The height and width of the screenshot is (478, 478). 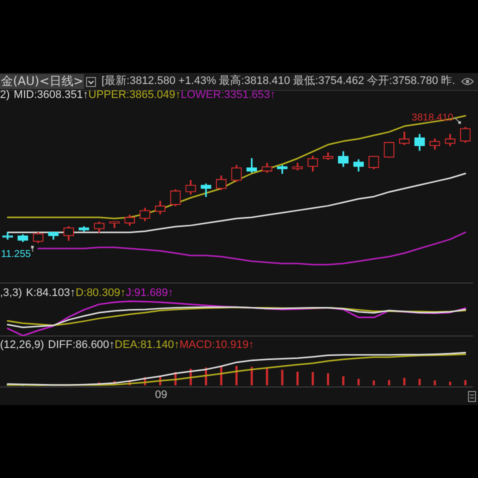 What do you see at coordinates (433, 118) in the screenshot?
I see `annotation: 3818.410` at bounding box center [433, 118].